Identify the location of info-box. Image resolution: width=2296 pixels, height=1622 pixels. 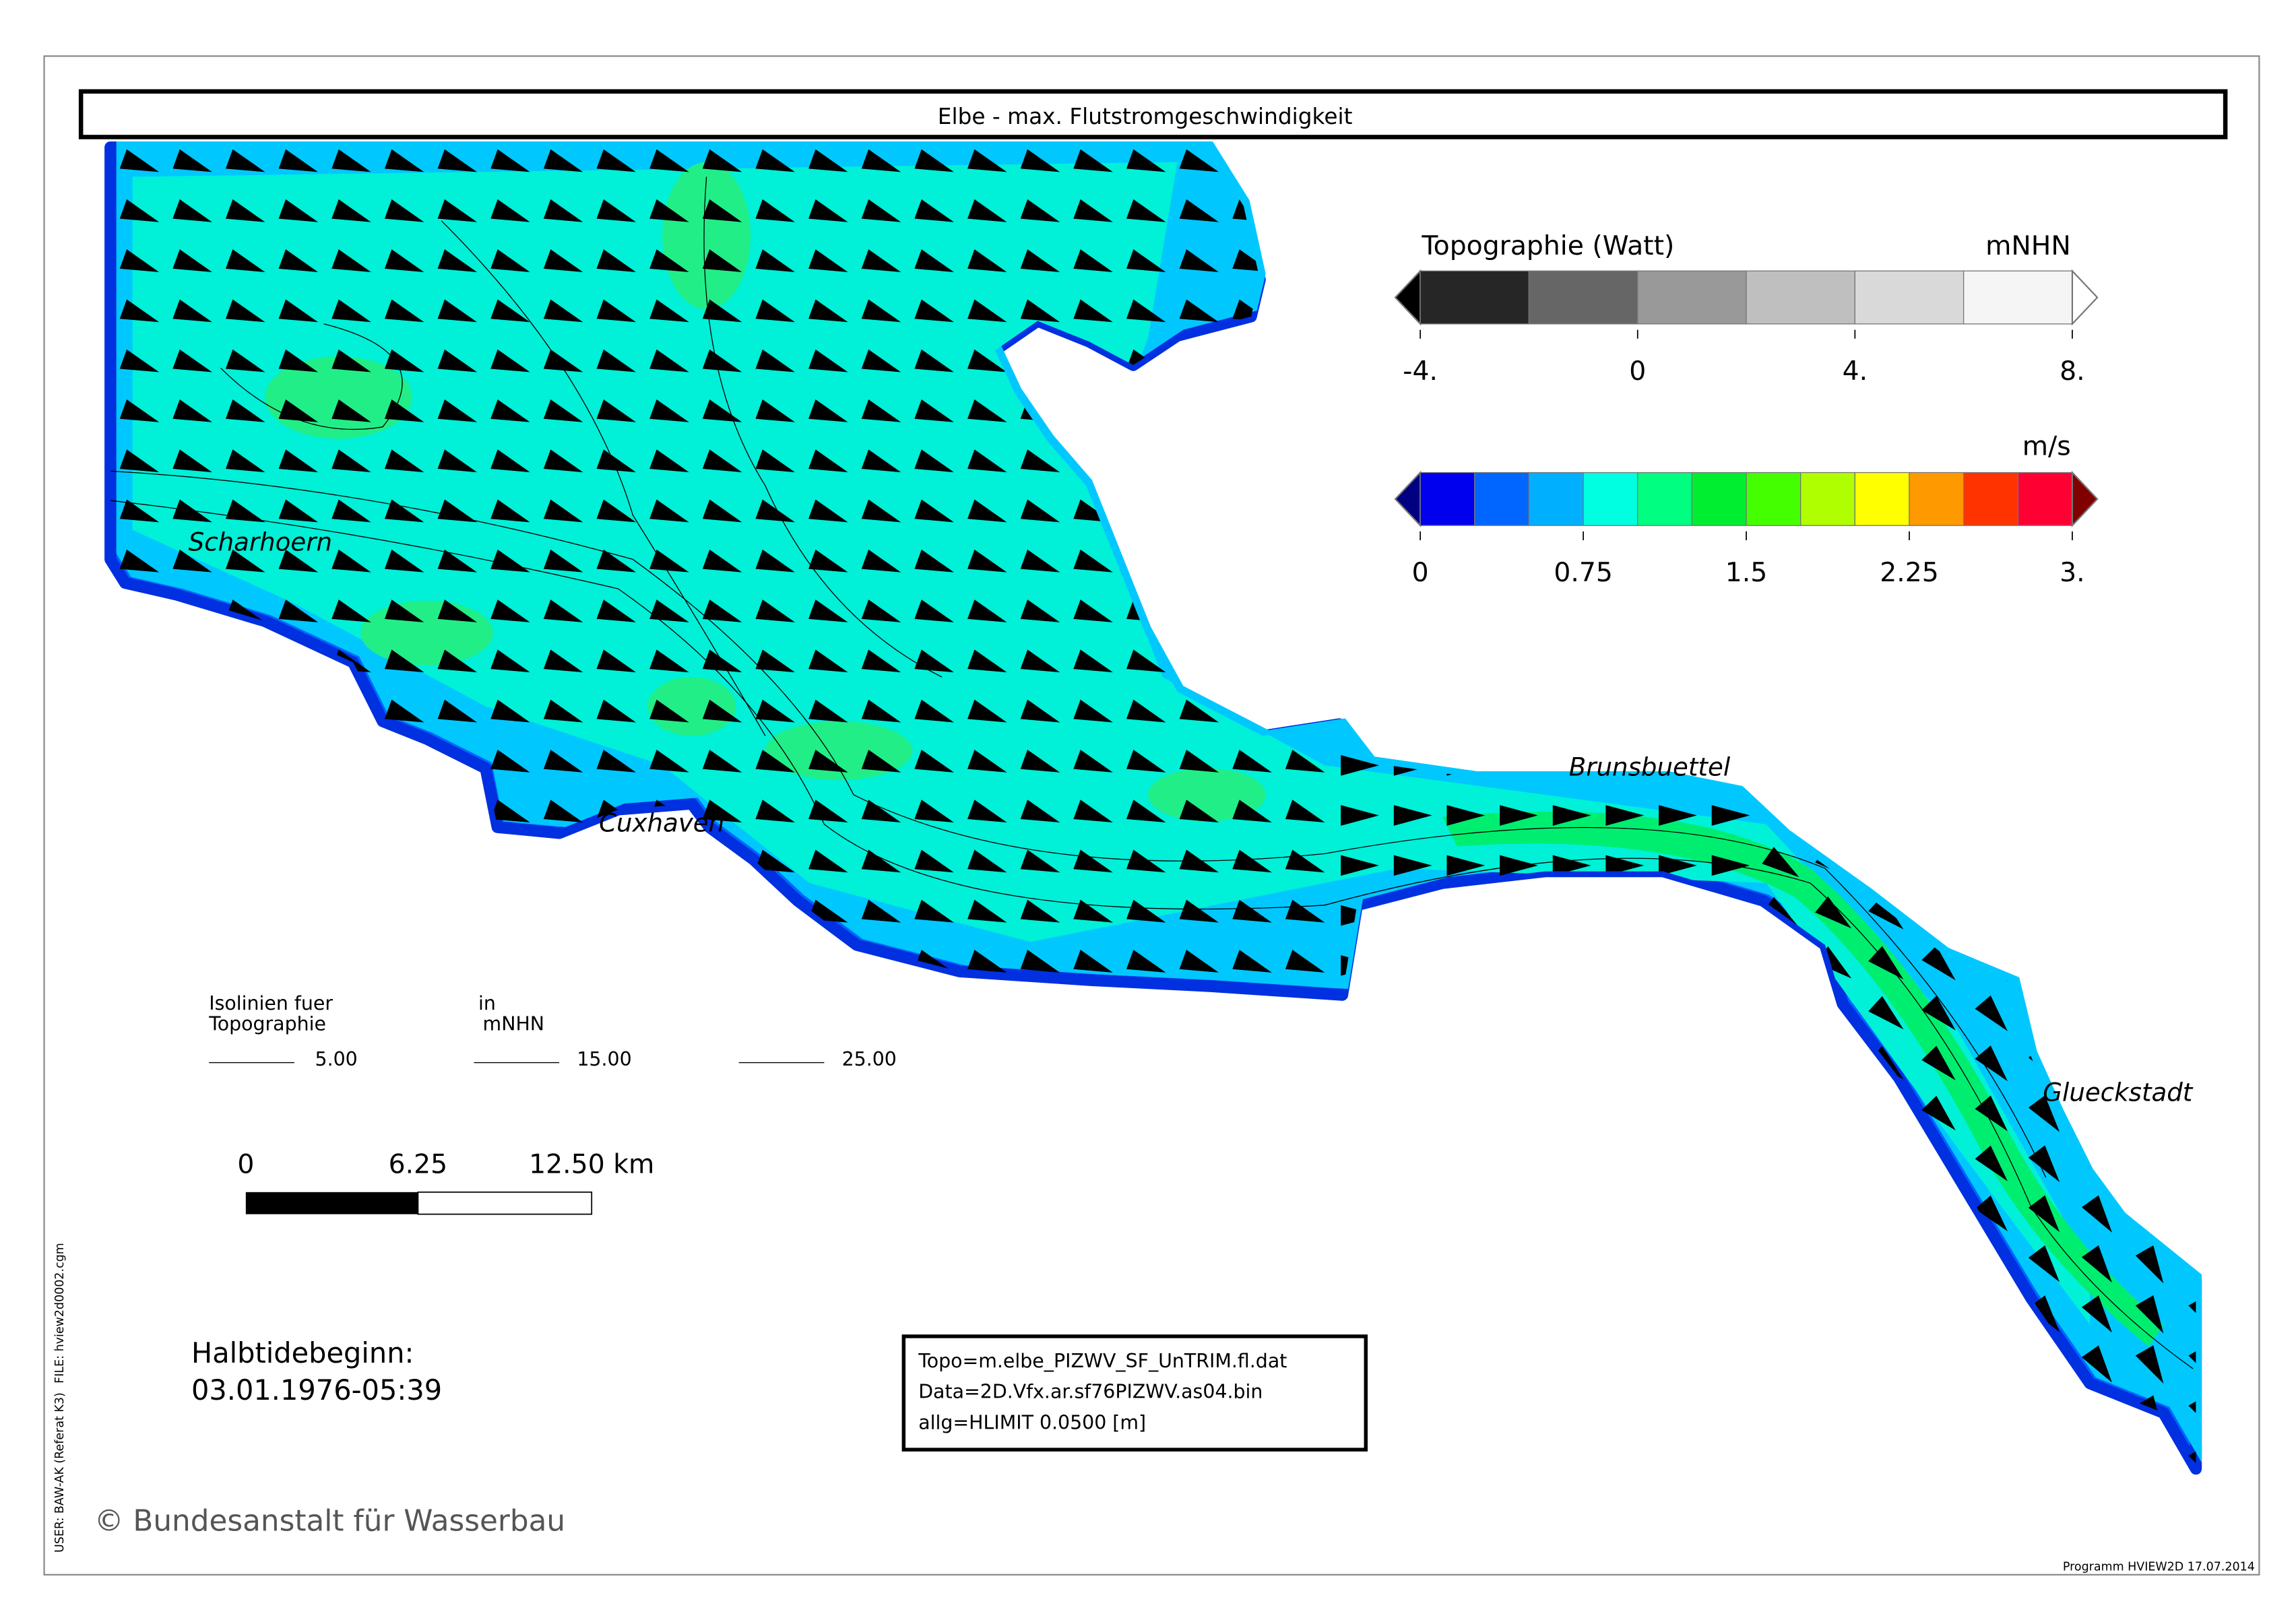
(1134, 1393).